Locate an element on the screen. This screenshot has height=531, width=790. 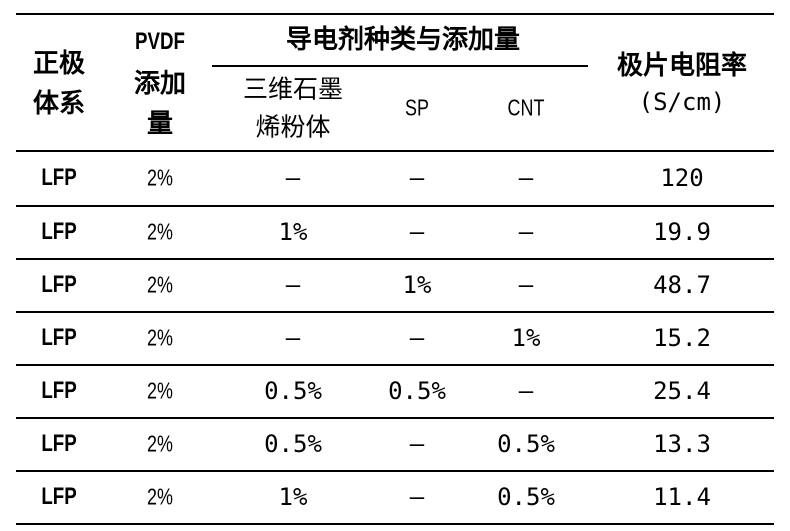
group-underline is located at coordinates (400, 66).